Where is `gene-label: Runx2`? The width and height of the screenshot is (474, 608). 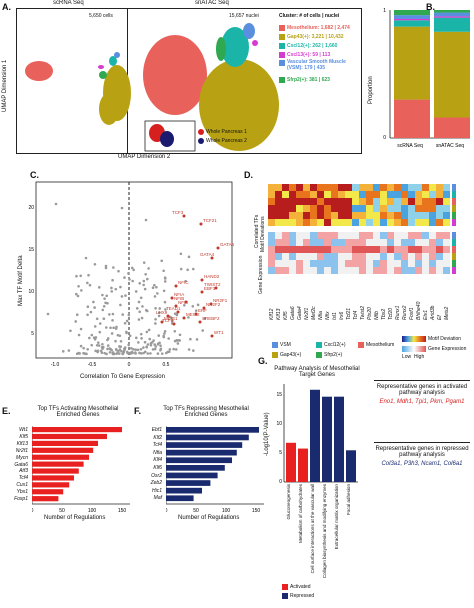
gene-label: Runx2 is located at coordinates (405, 312).